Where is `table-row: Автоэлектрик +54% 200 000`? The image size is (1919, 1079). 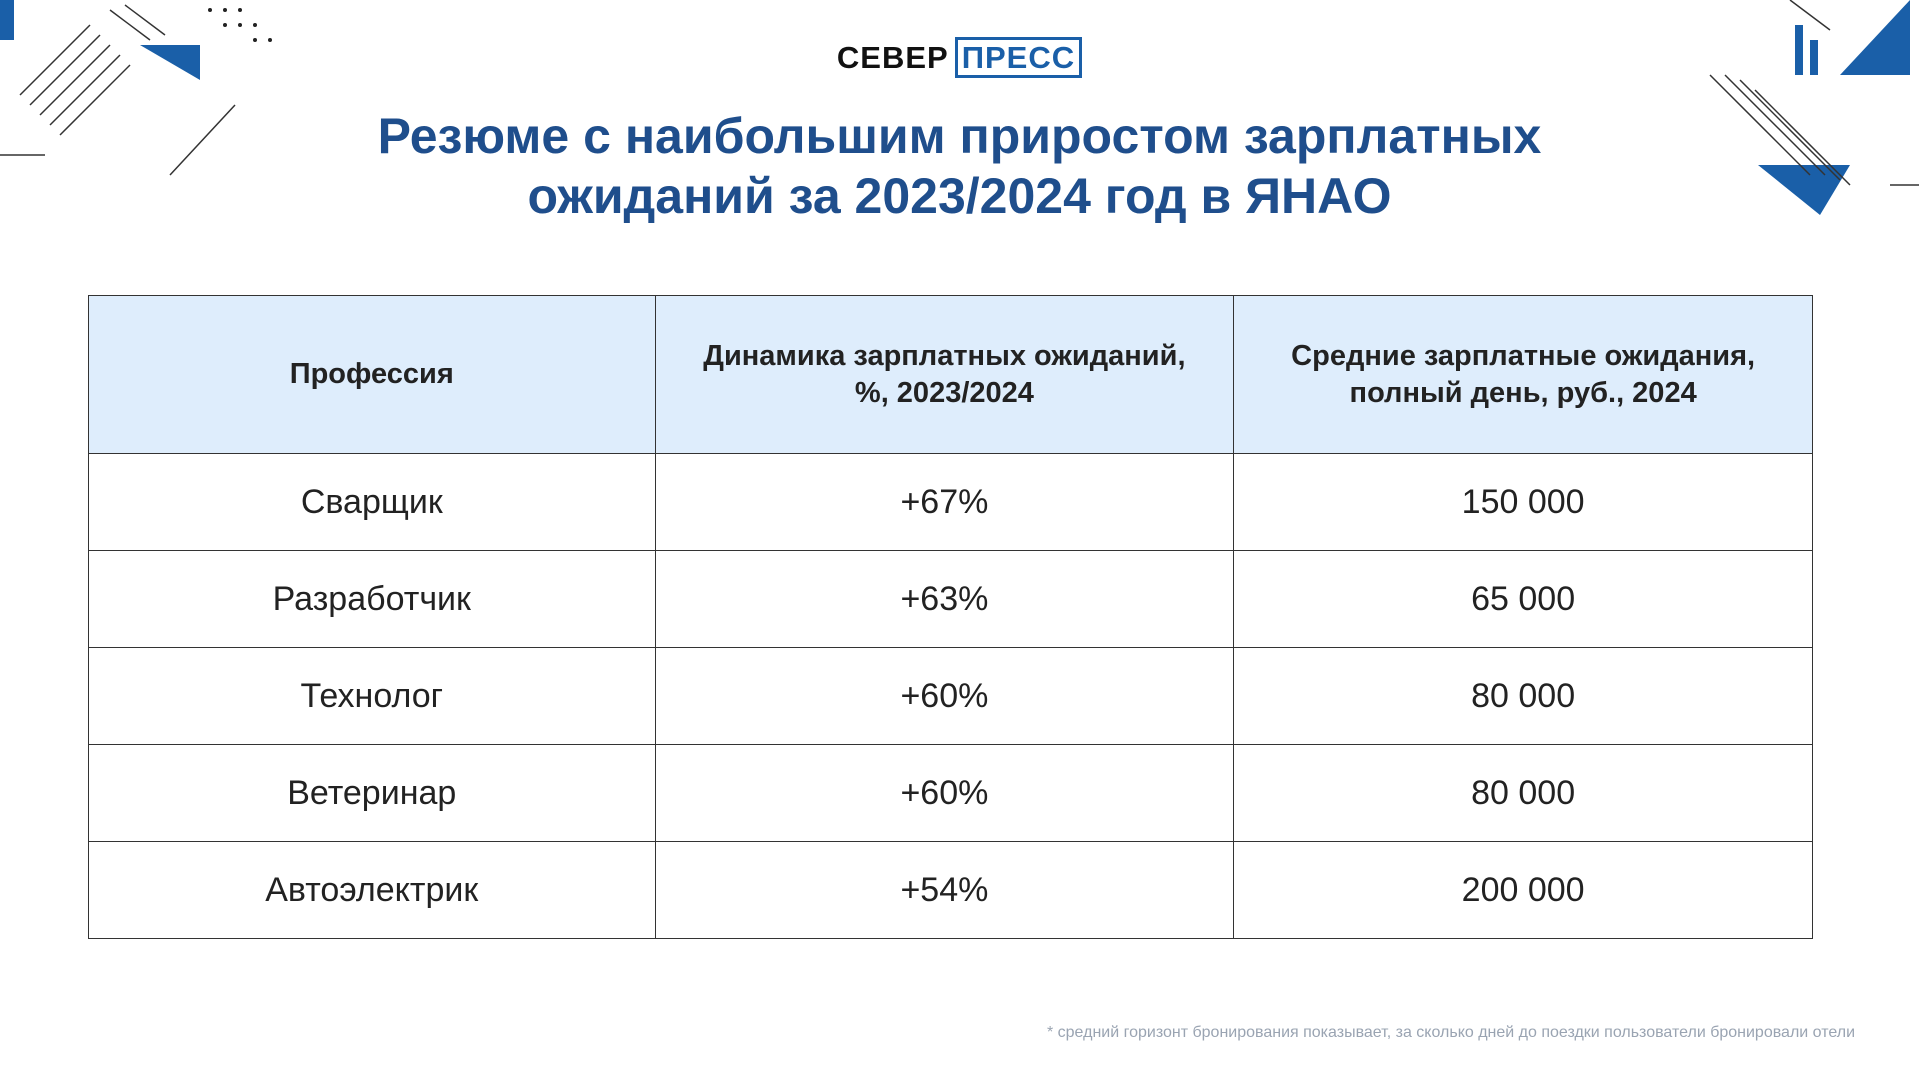
table-row: Автоэлектрик +54% 200 000 is located at coordinates (950, 890).